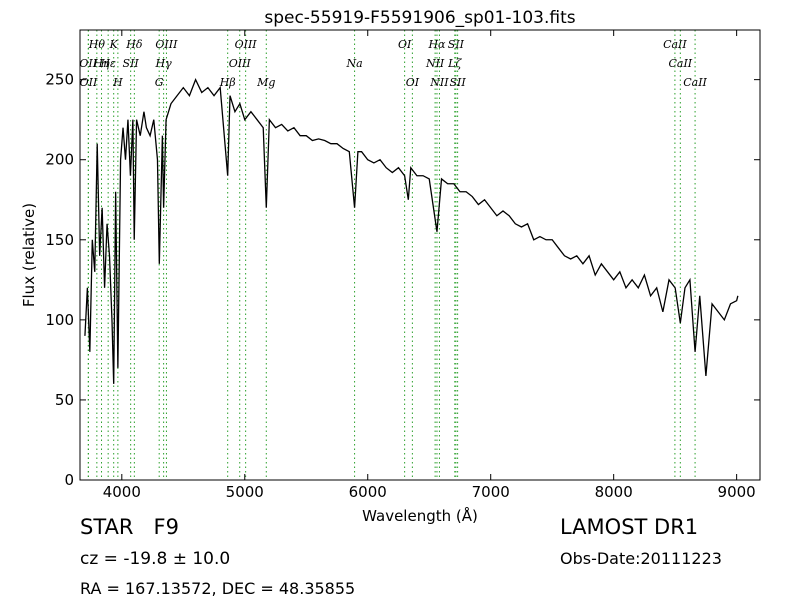 The height and width of the screenshot is (604, 800). Describe the element at coordinates (159, 82) in the screenshot. I see `spectral-line-label: G` at that location.